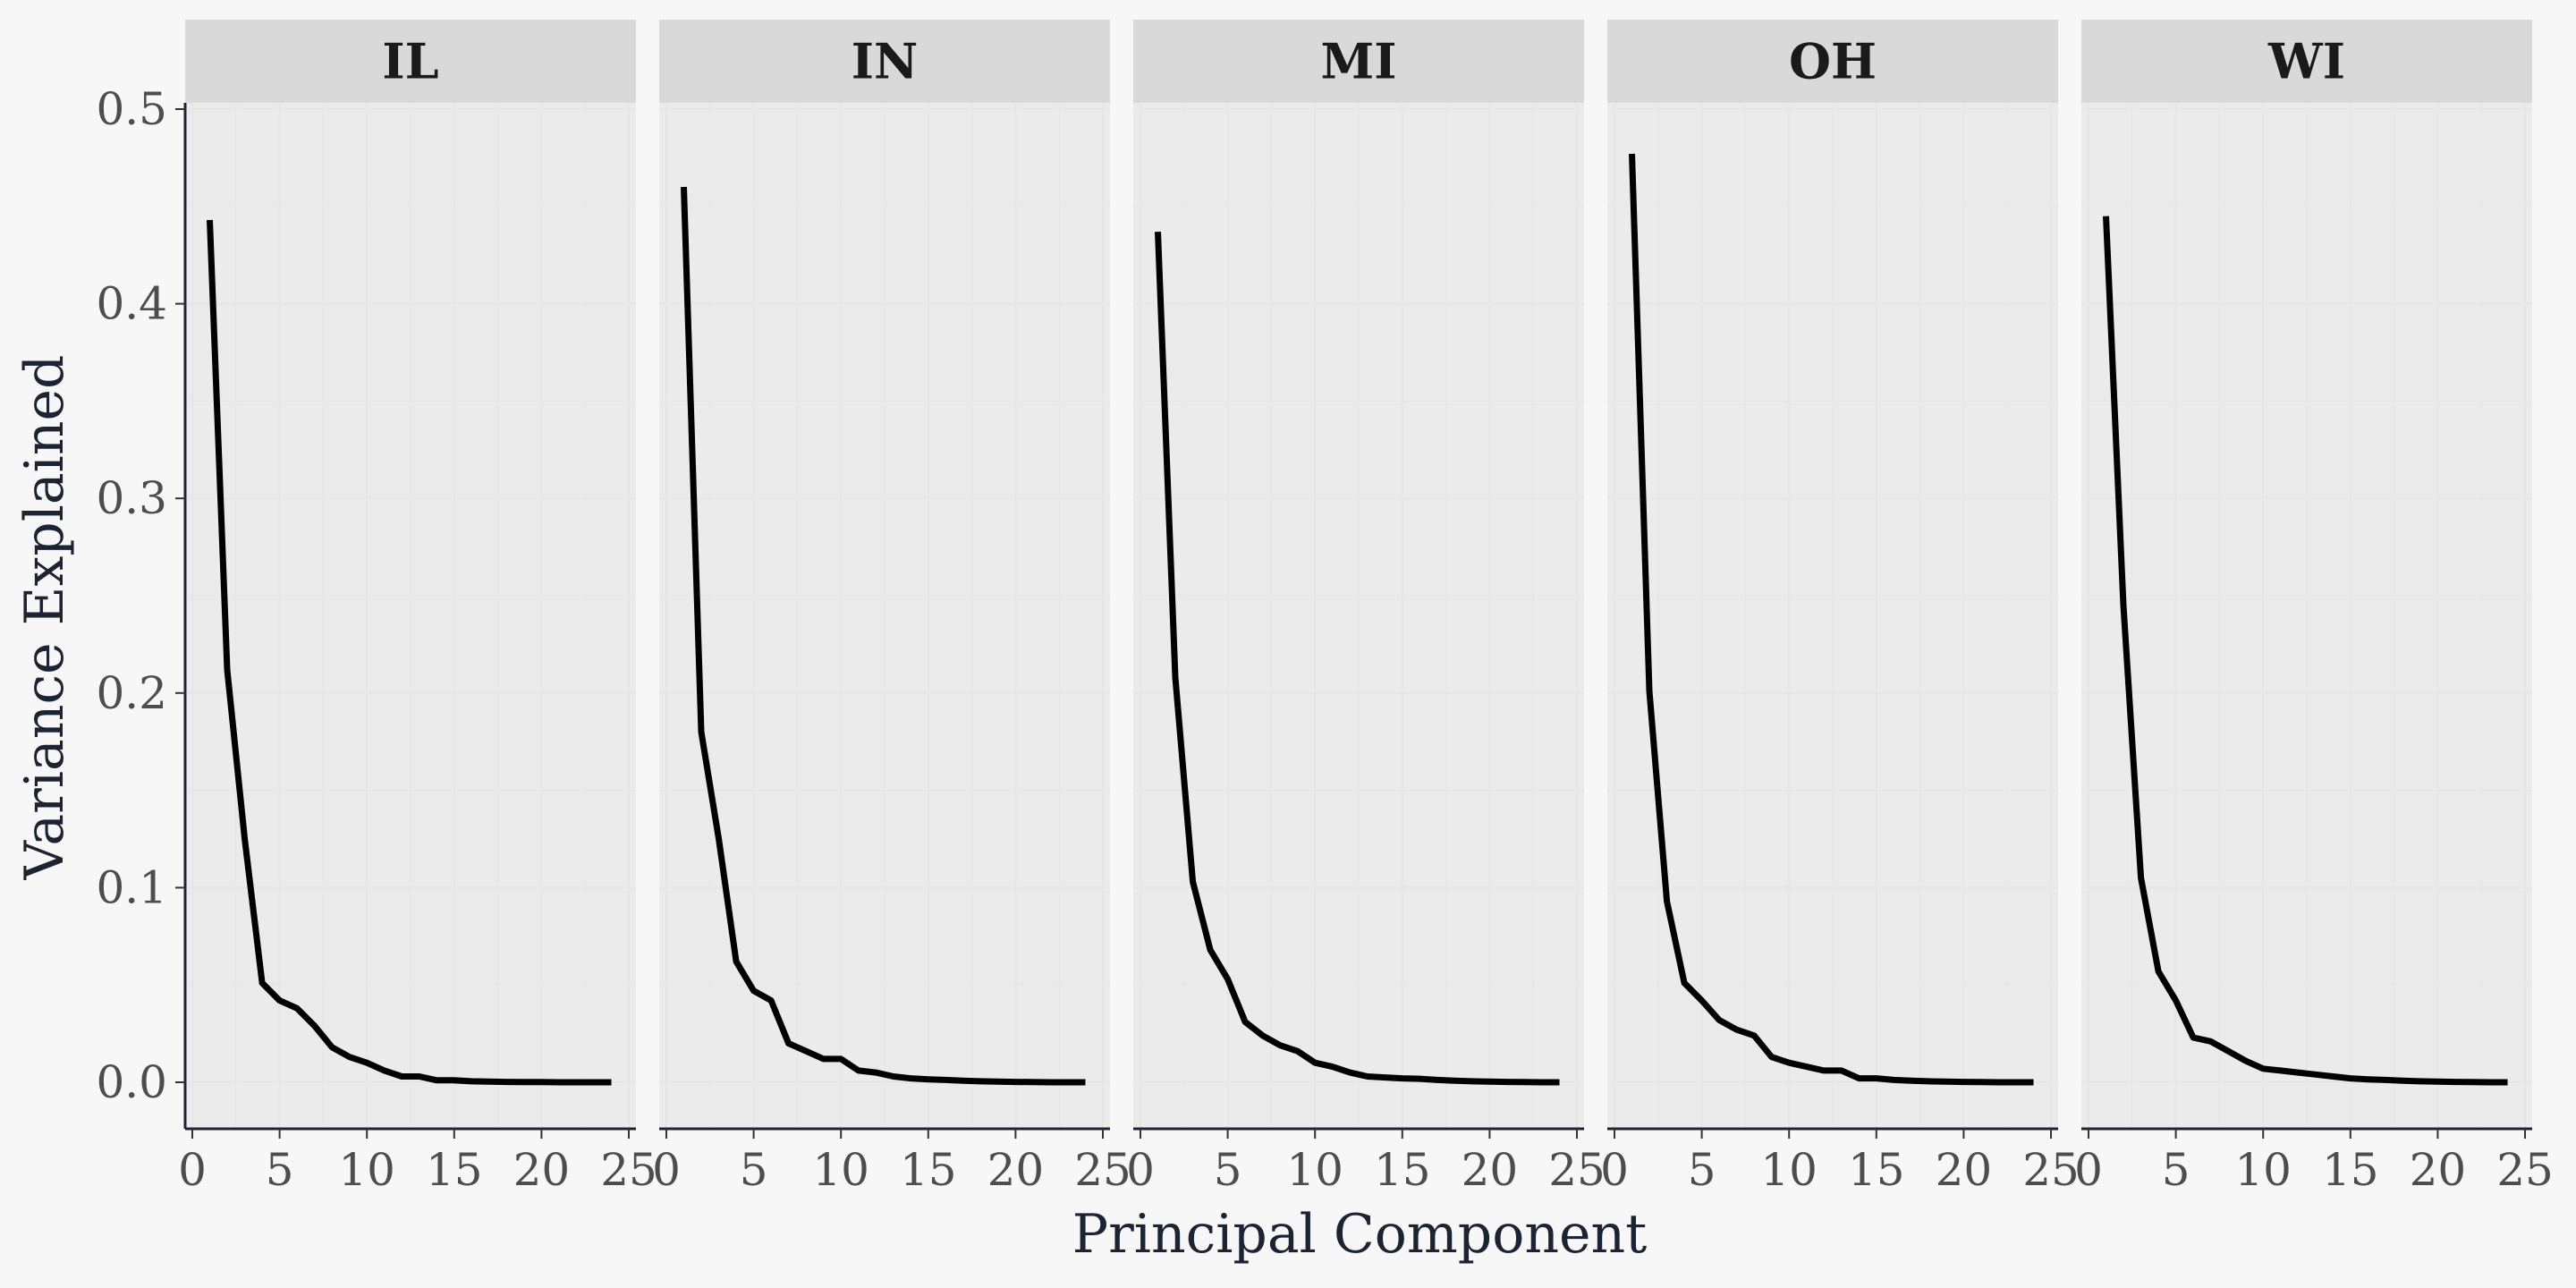  What do you see at coordinates (131, 887) in the screenshot?
I see `y-tick-label: 0.1` at bounding box center [131, 887].